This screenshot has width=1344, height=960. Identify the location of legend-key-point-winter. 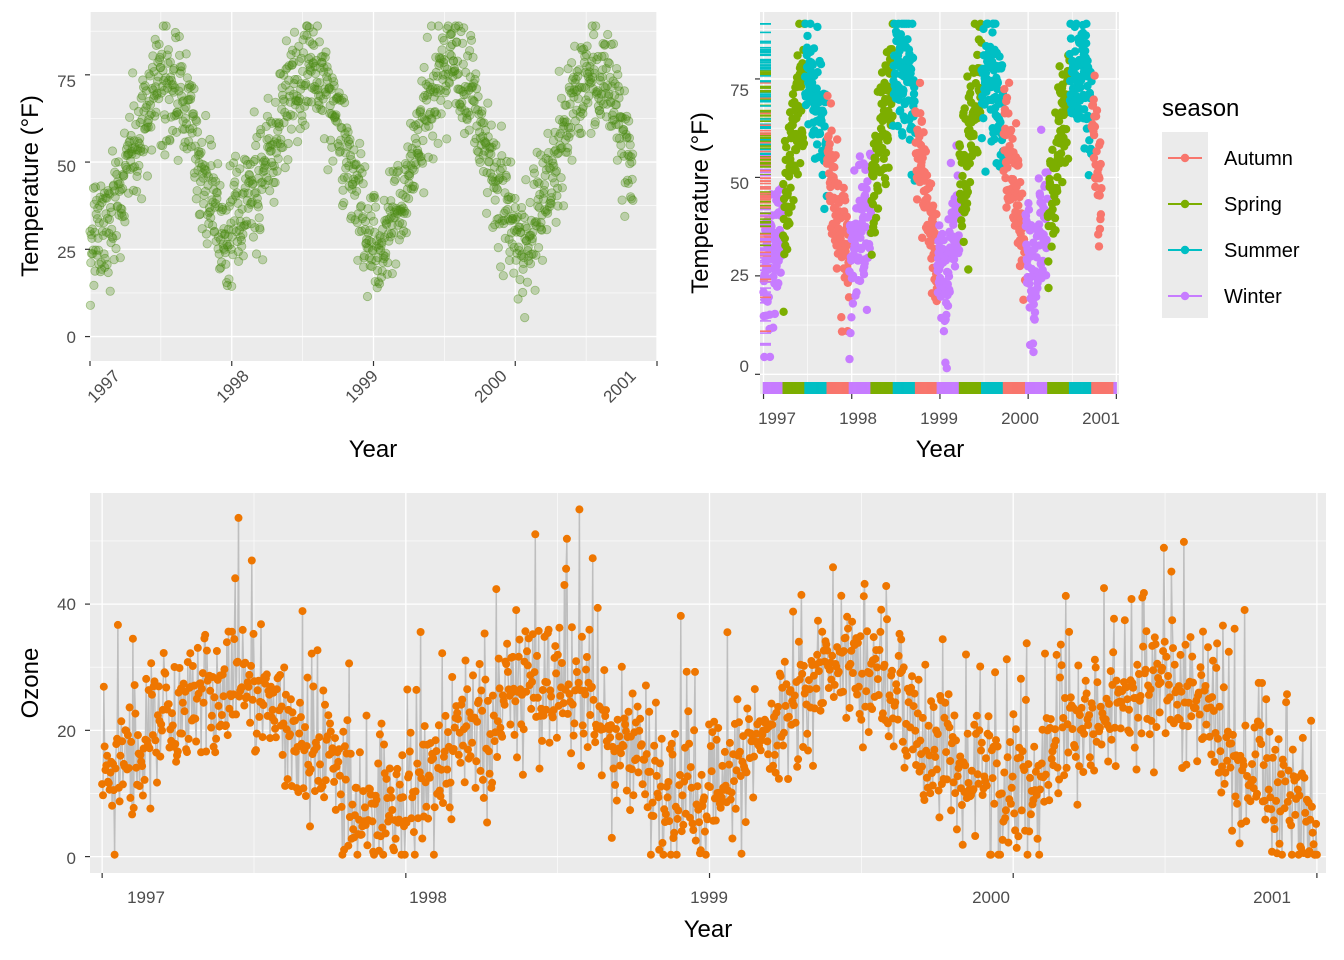
(1185, 296).